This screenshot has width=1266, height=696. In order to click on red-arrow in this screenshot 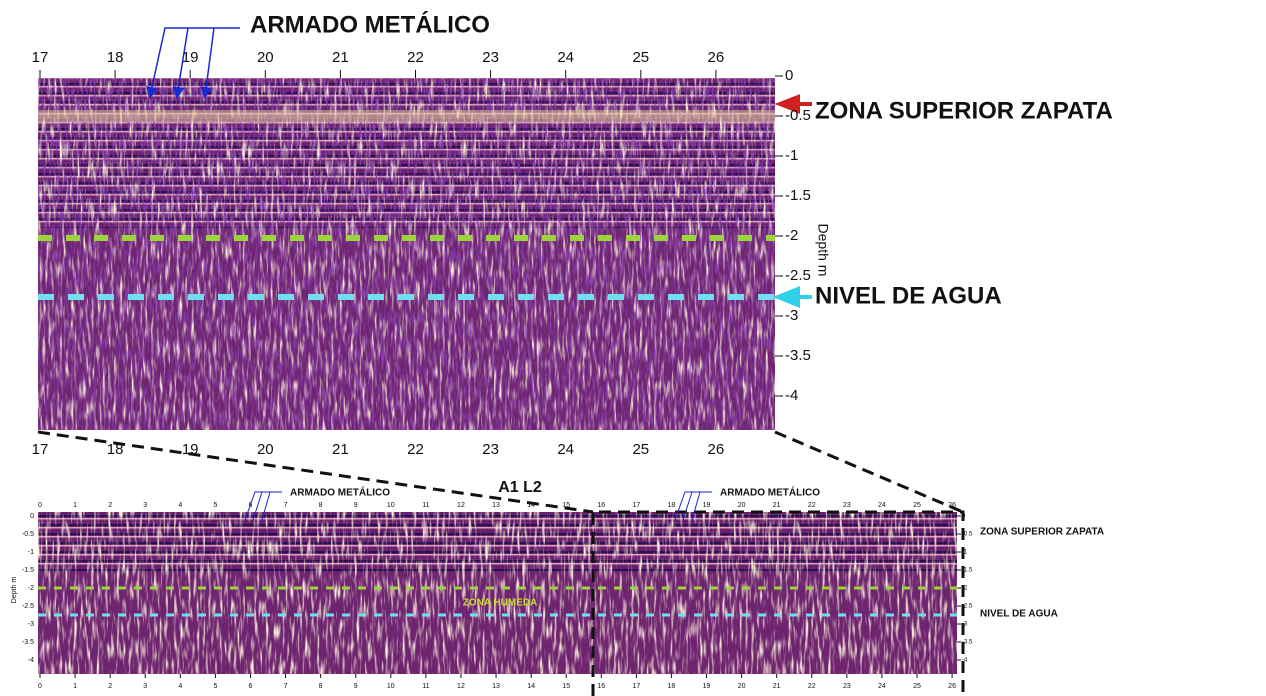, I will do `click(793, 104)`.